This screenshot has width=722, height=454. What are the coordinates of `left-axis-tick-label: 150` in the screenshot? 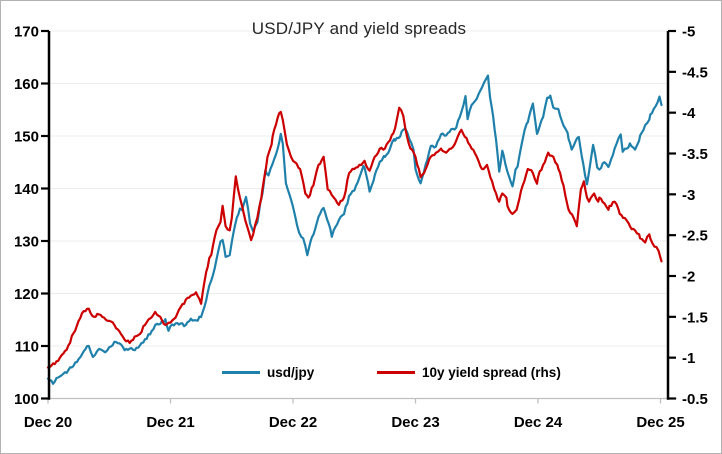 It's located at (26, 137).